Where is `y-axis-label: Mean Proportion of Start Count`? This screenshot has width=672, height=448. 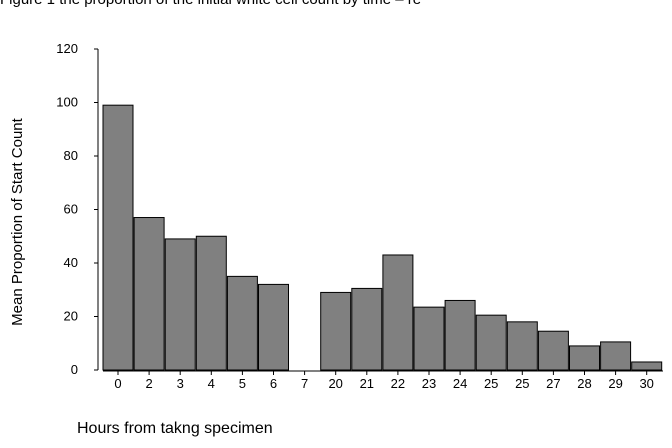 y-axis-label: Mean Proportion of Start Count is located at coordinates (17, 221).